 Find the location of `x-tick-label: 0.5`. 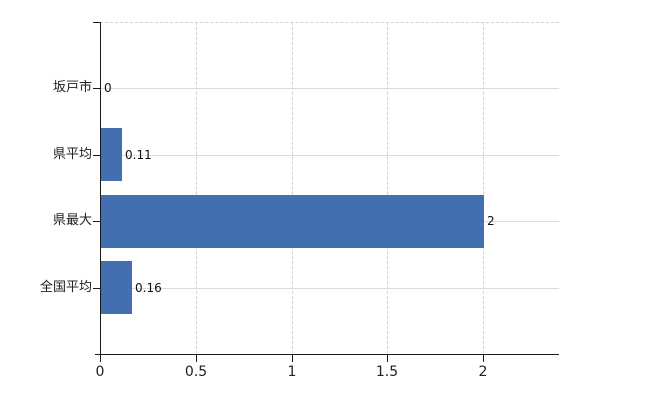

x-tick-label: 0.5 is located at coordinates (196, 372).